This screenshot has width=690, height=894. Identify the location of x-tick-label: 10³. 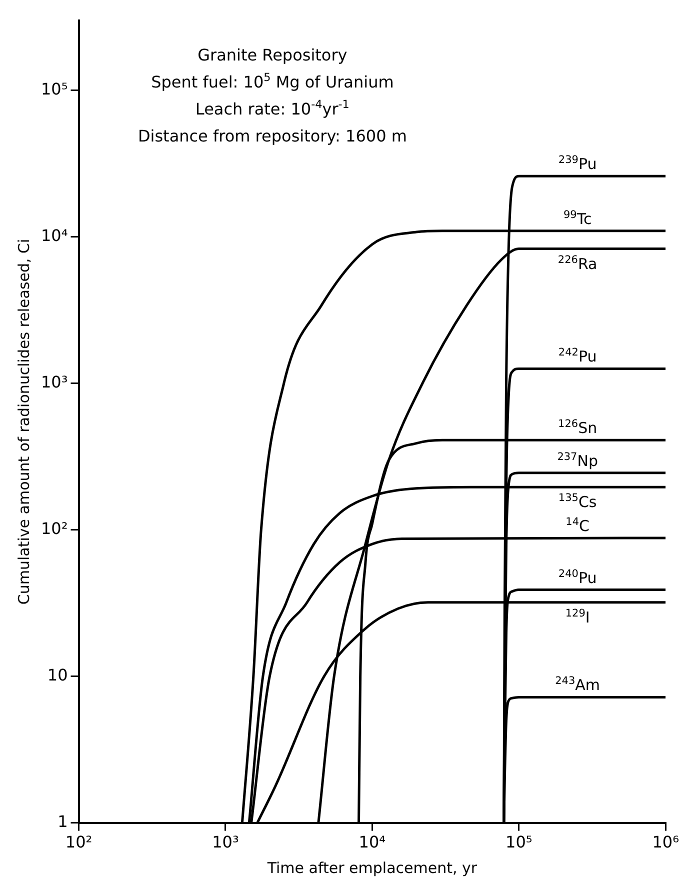
(225, 842).